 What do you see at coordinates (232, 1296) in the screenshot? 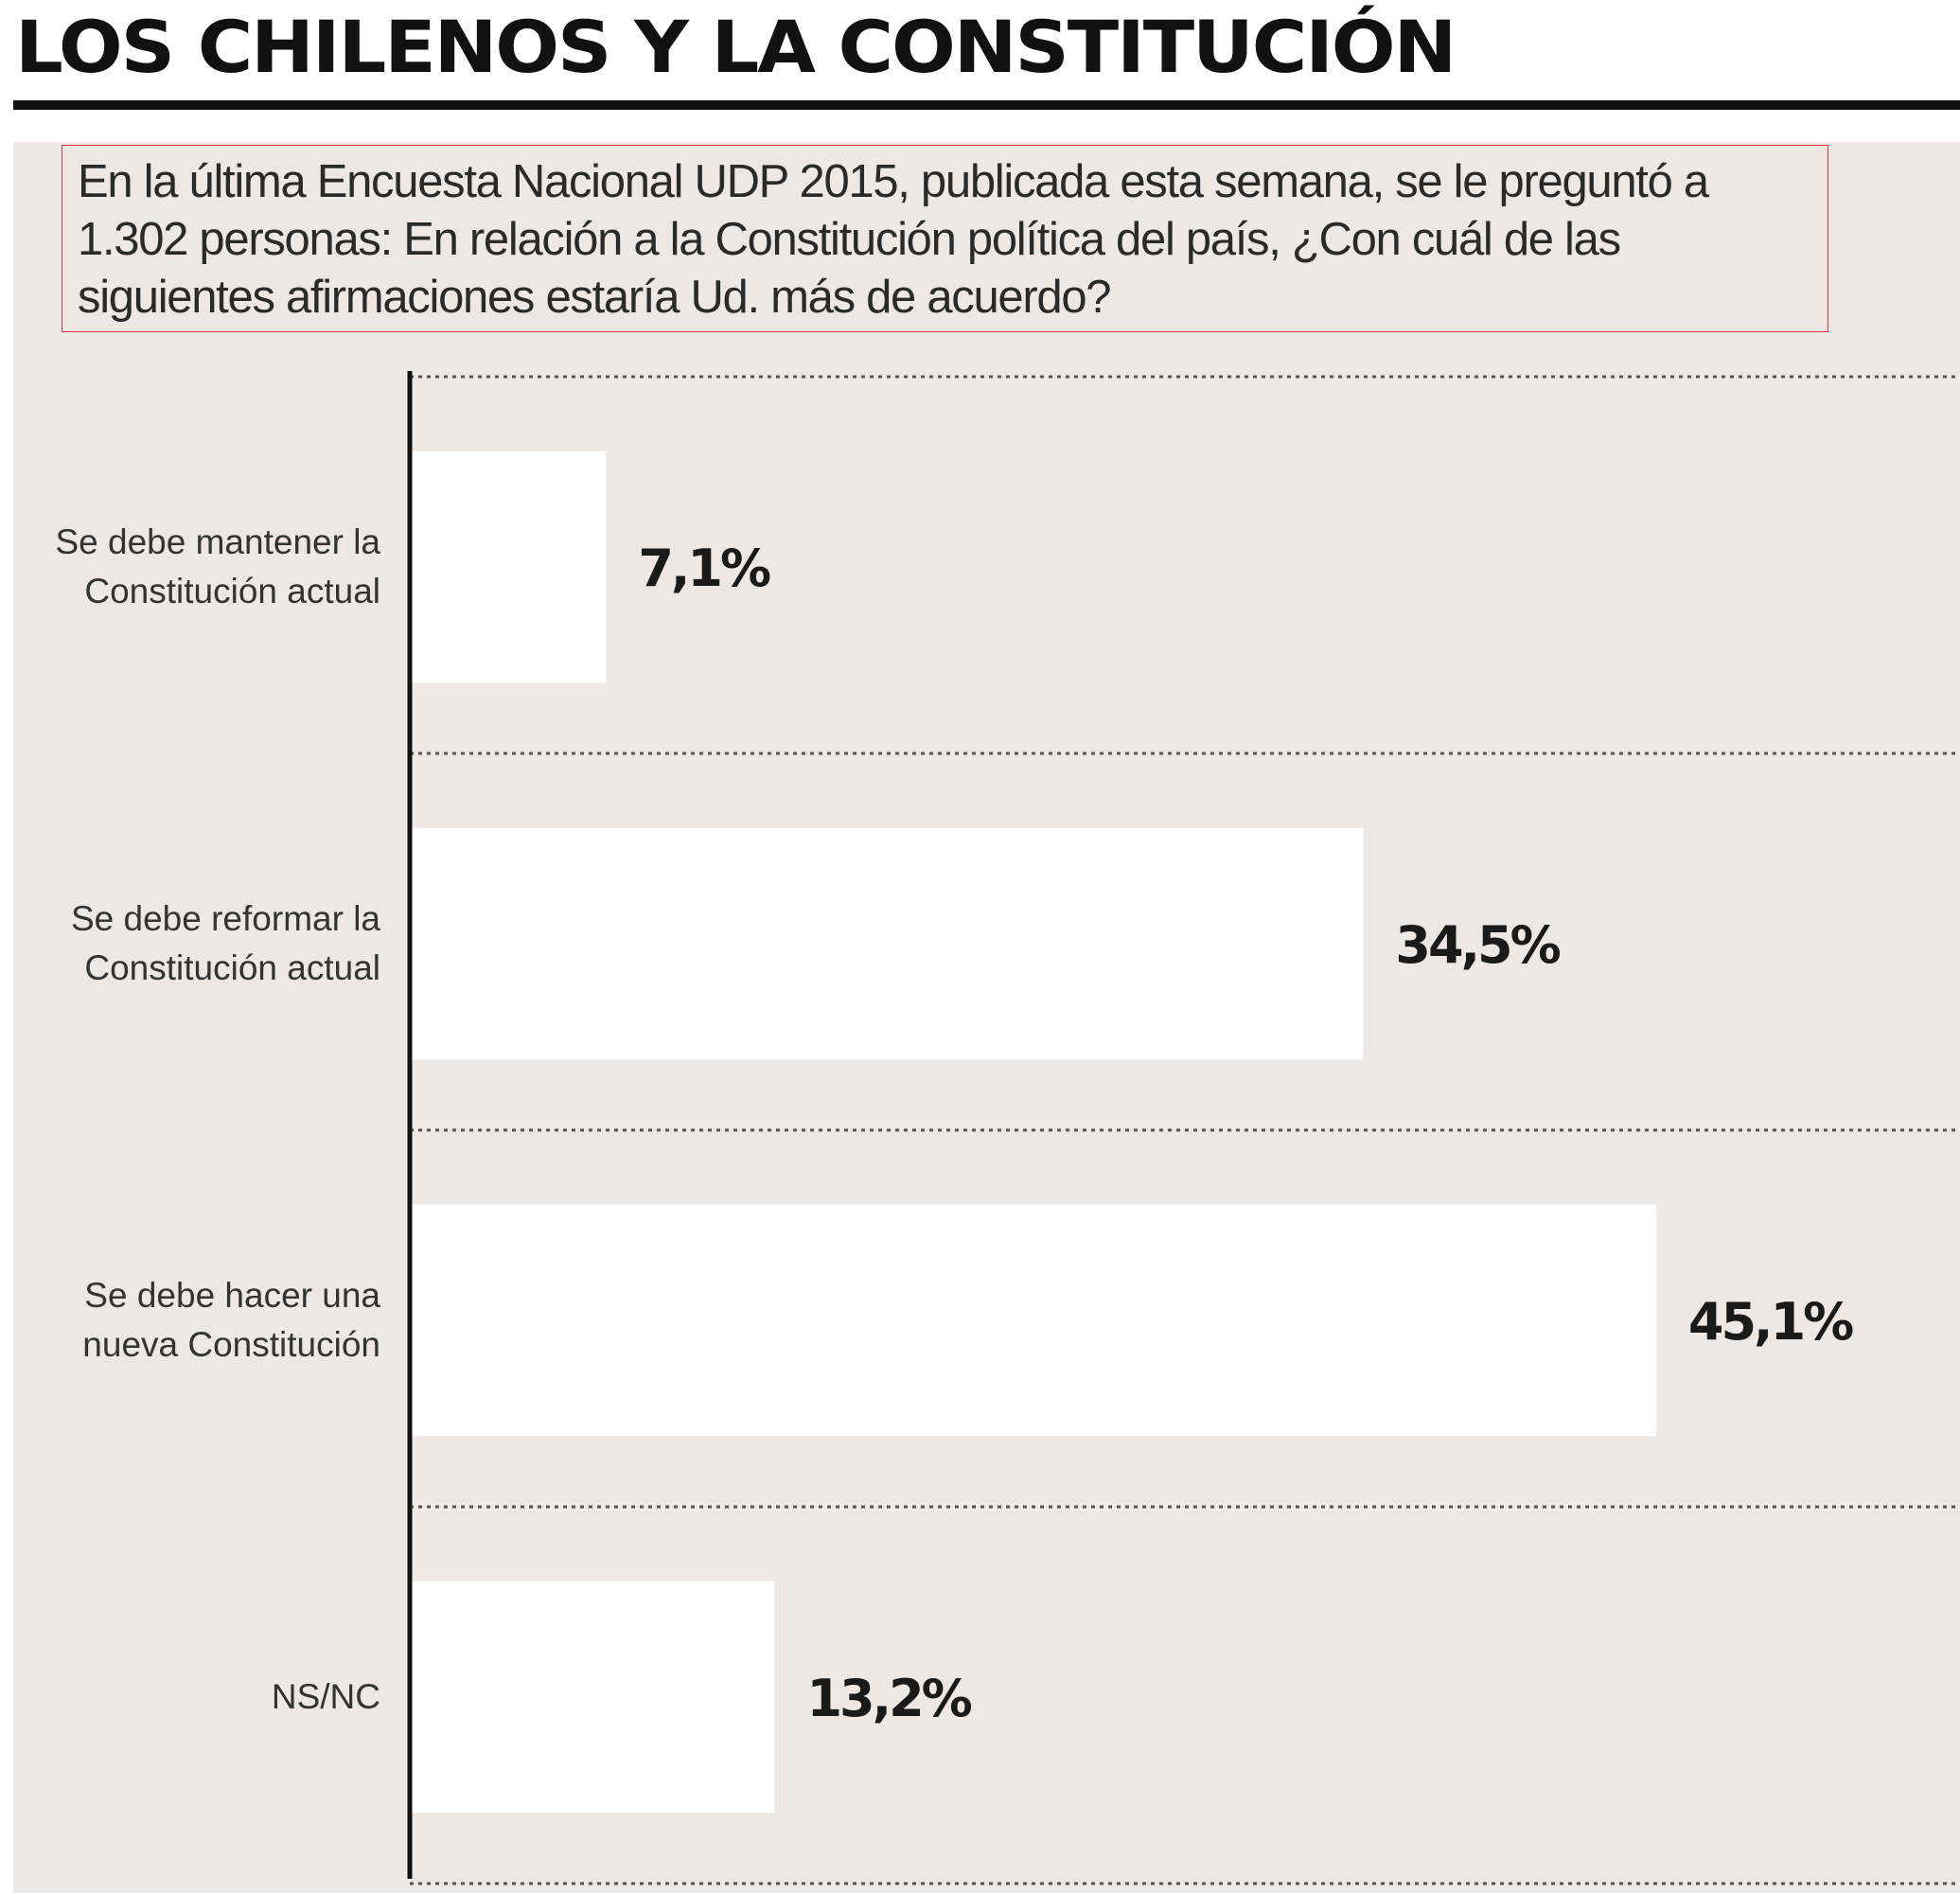
I see `category-label-line: Se debe hacer una` at bounding box center [232, 1296].